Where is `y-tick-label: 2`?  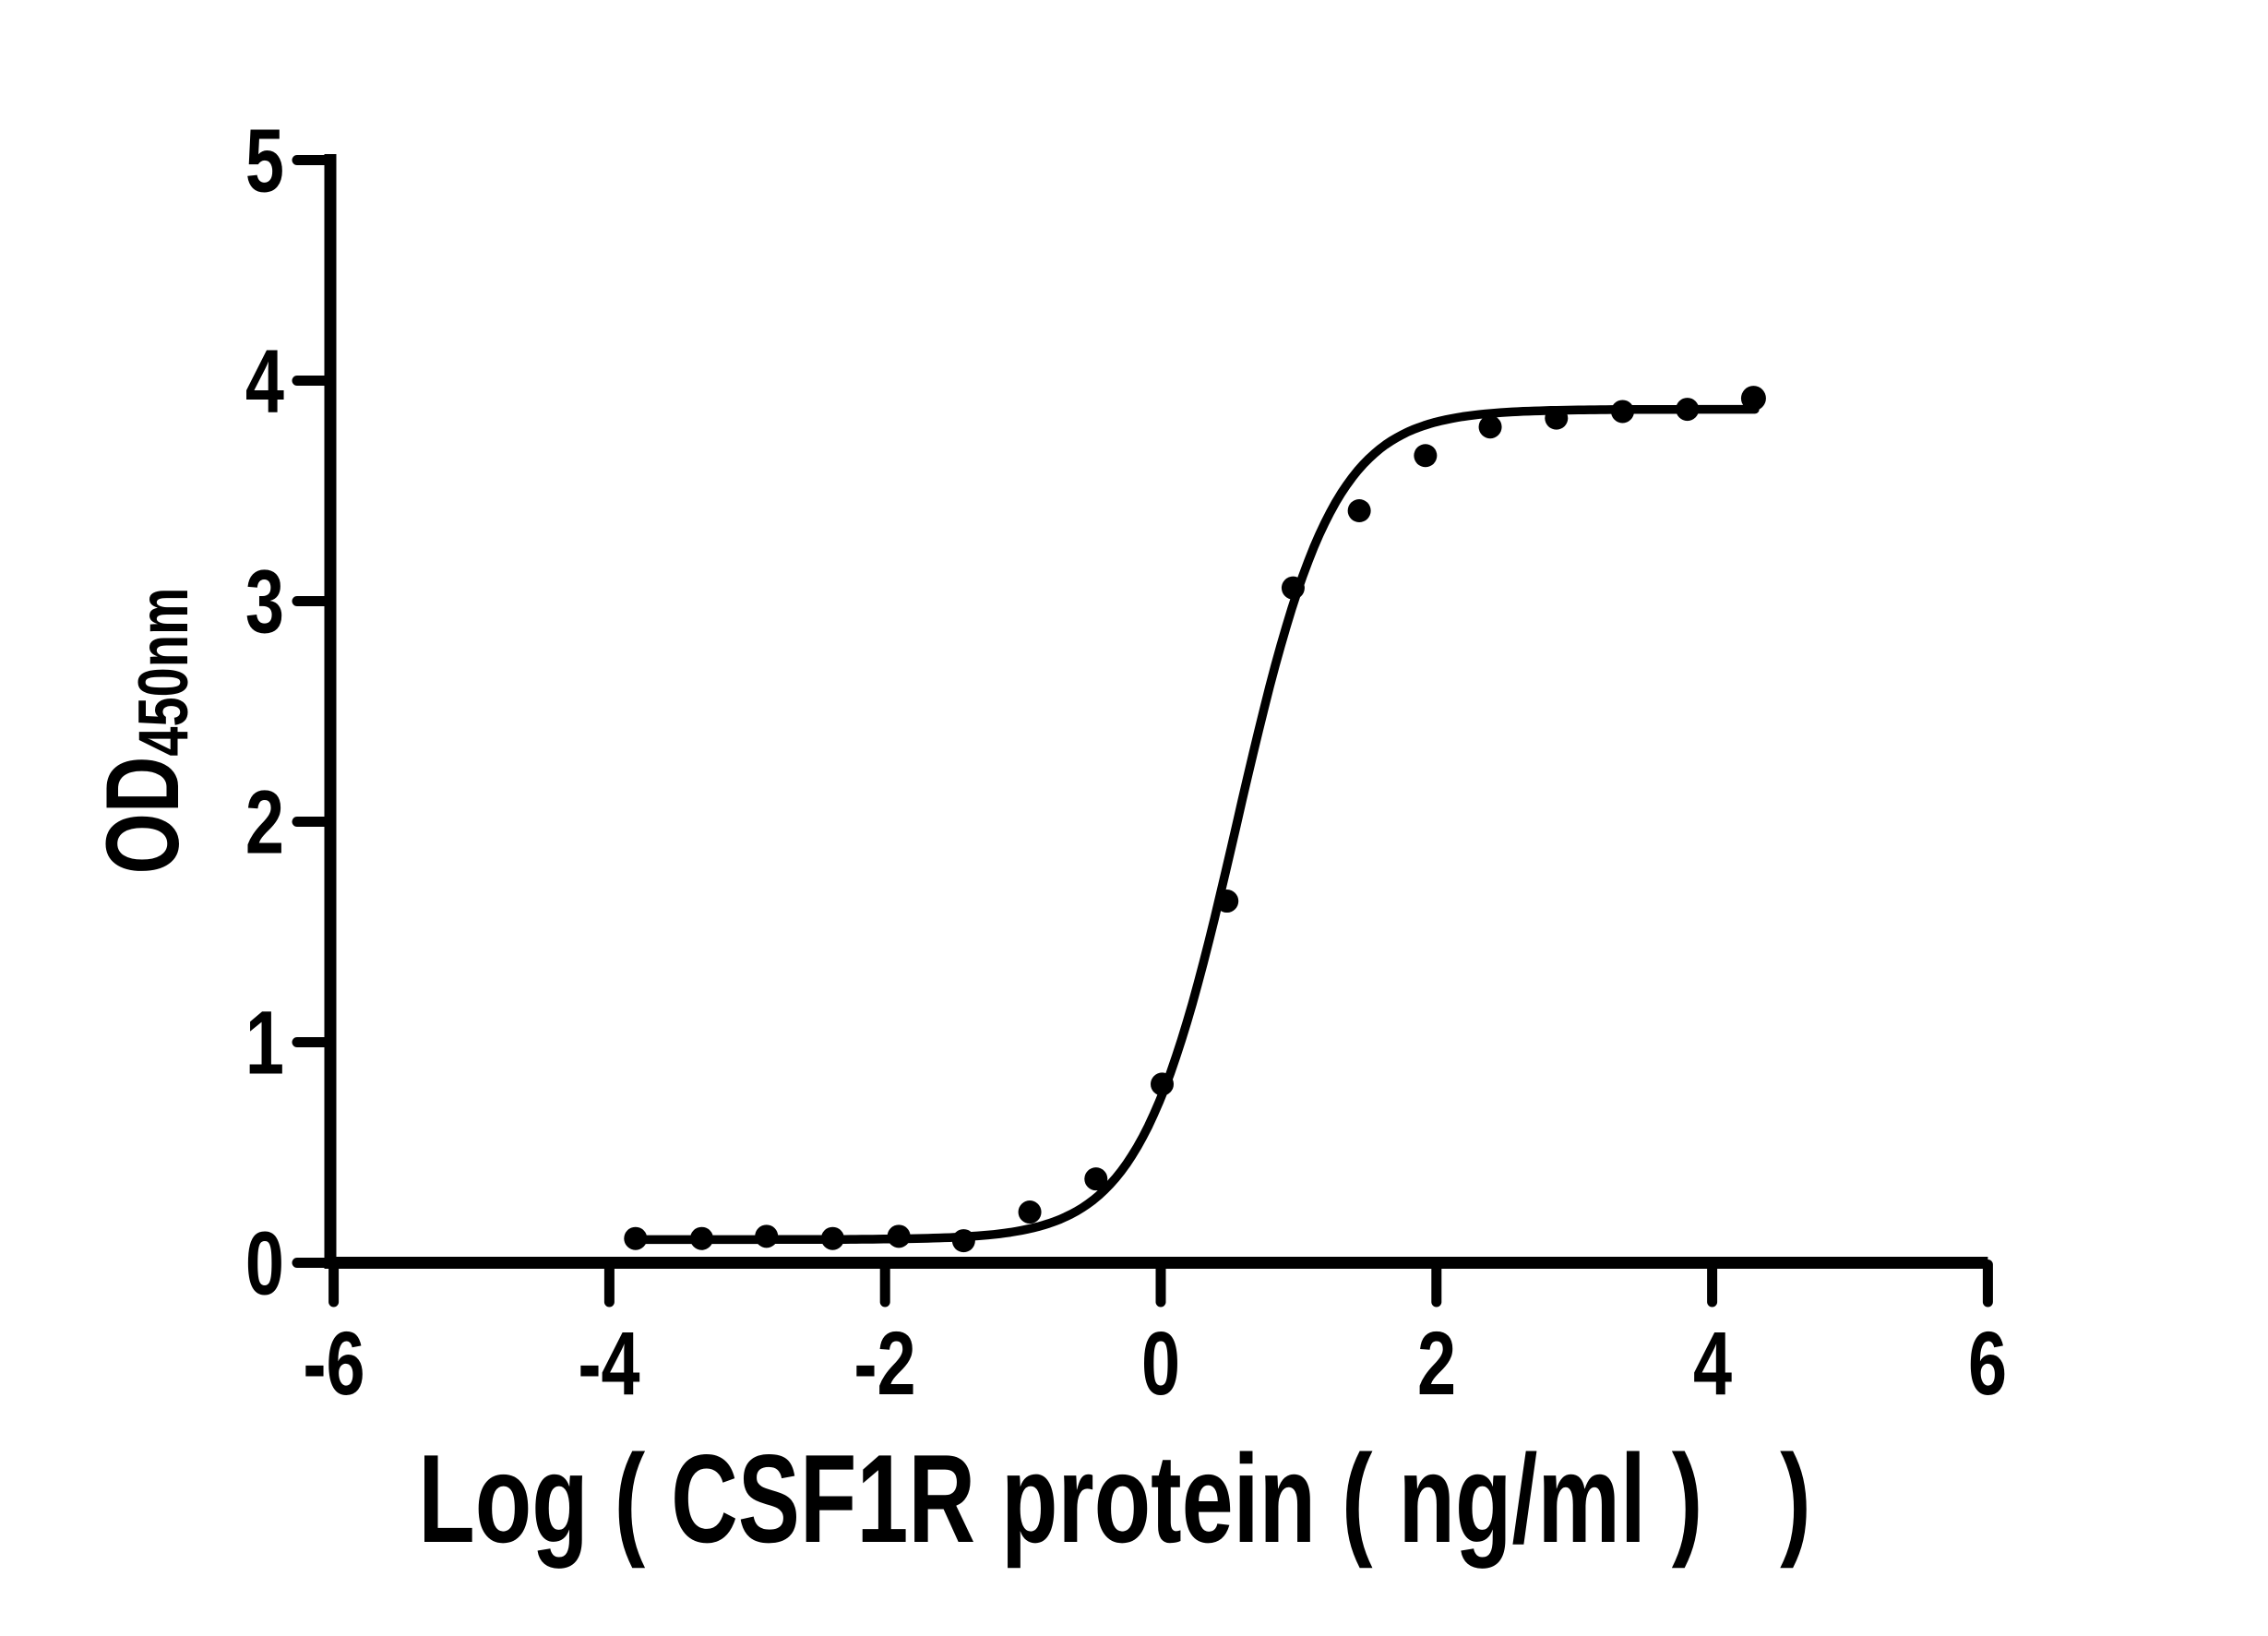
y-tick-label: 2 is located at coordinates (264, 821).